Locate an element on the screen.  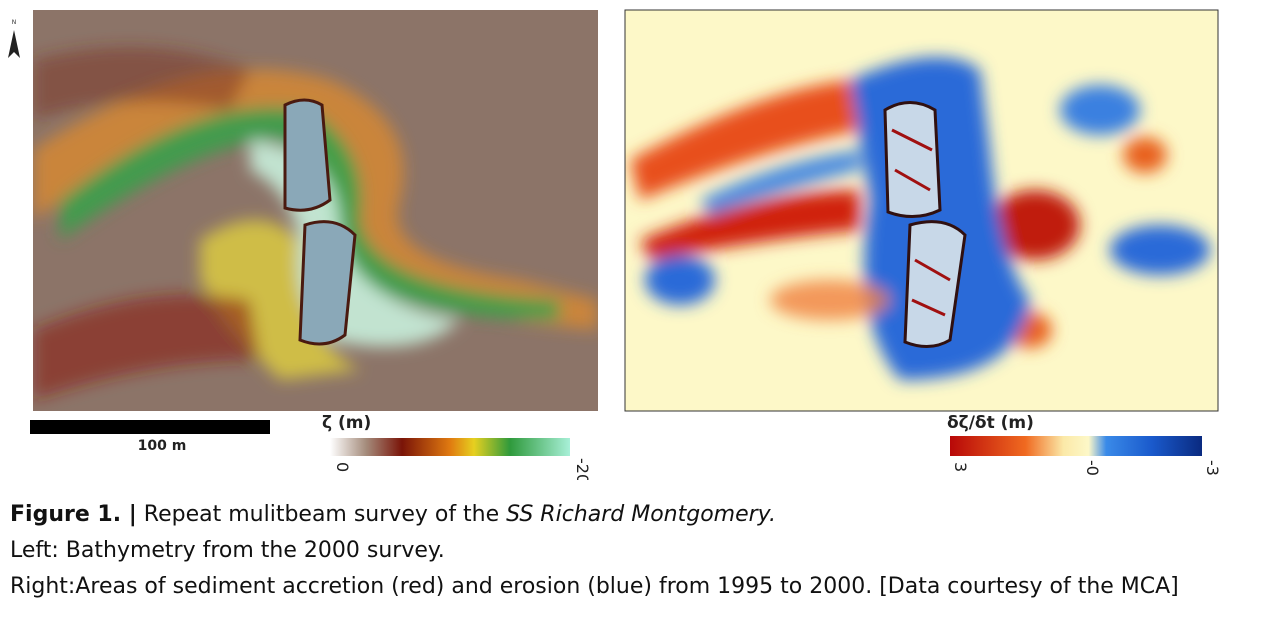
colorbar-label: δζ/δt (m) is located at coordinates (990, 423).